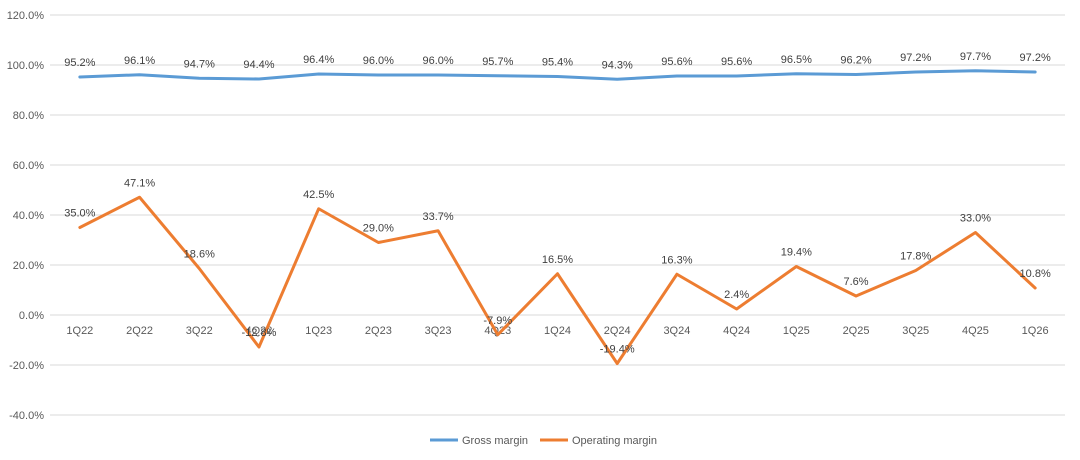  Describe the element at coordinates (437, 217) in the screenshot. I see `data-label: 33.7%` at that location.